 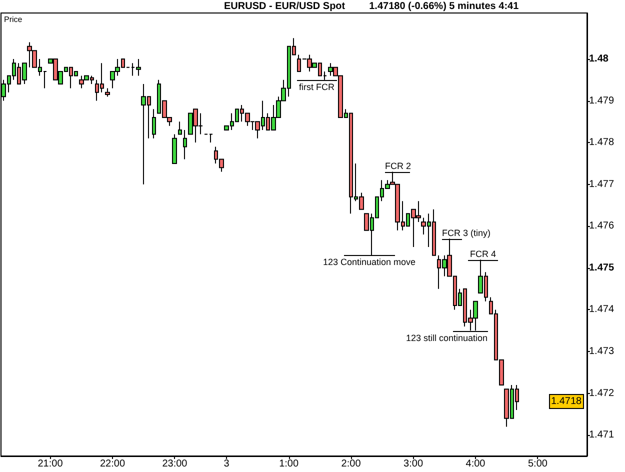 I want to click on y-tick-label: 1.476, so click(x=601, y=226).